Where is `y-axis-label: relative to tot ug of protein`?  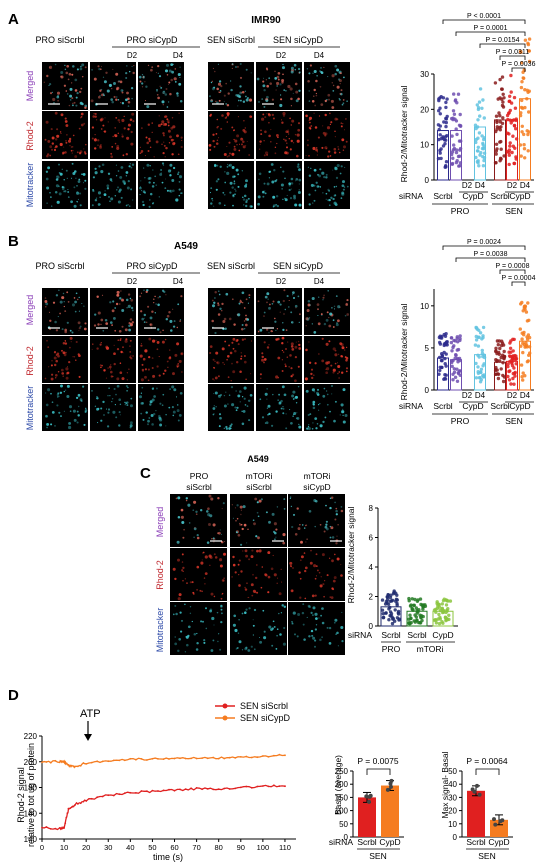 y-axis-label: relative to tot ug of protein is located at coordinates (31, 795).